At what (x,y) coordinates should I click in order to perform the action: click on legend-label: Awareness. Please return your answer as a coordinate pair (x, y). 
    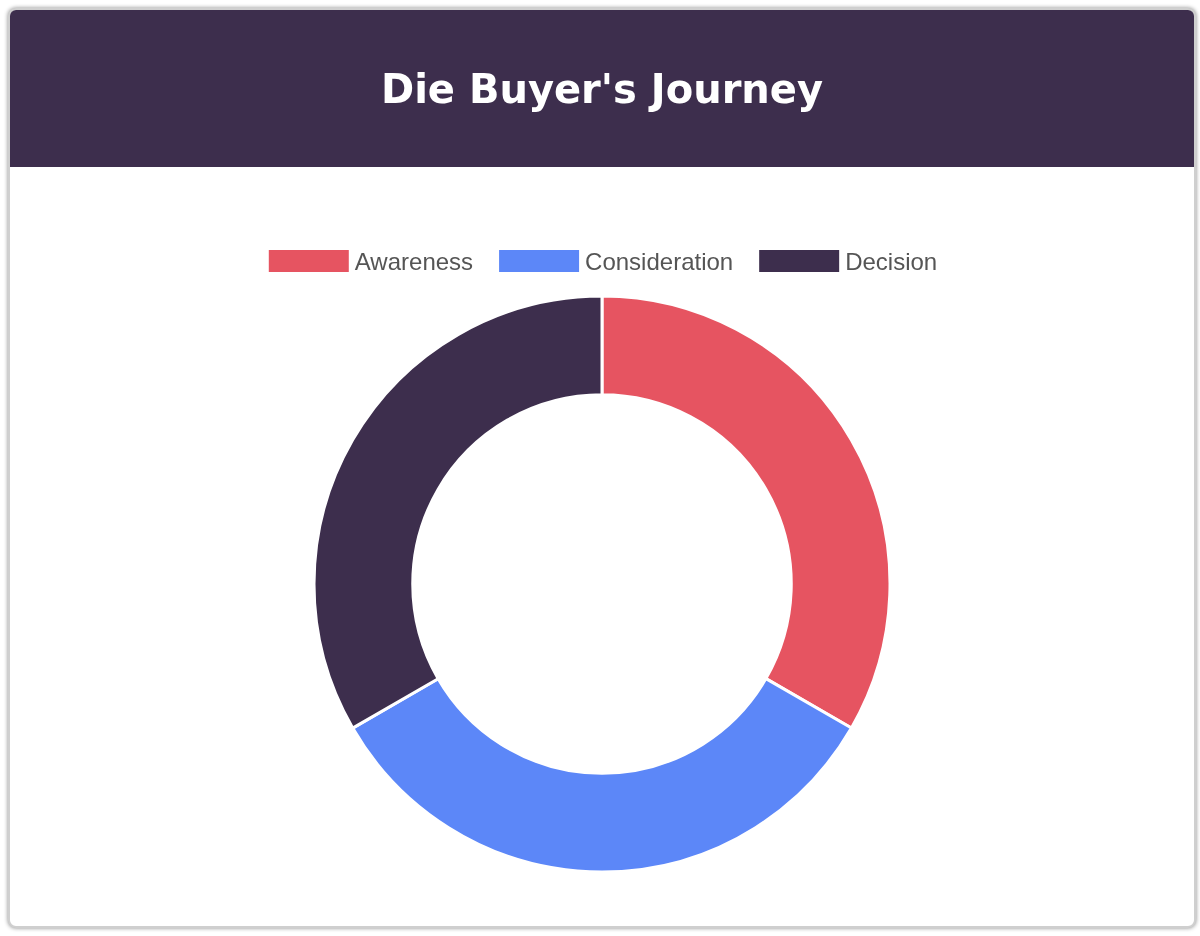
    Looking at the image, I should click on (414, 261).